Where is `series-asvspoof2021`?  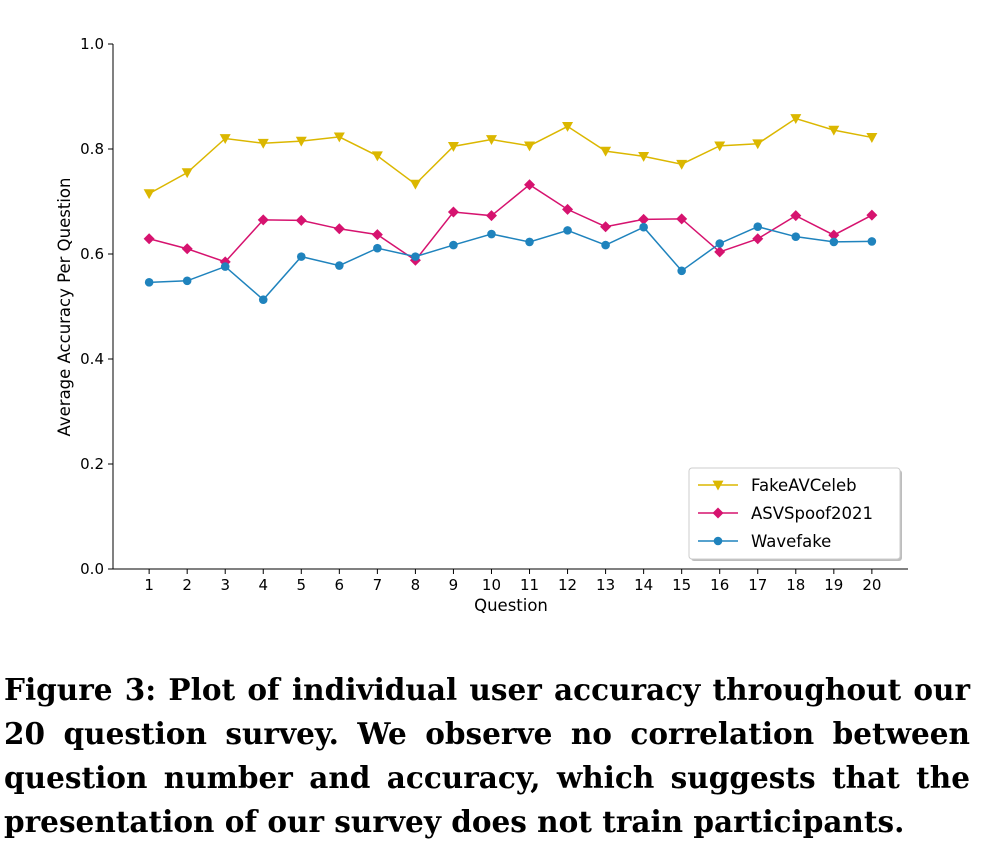
series-asvspoof2021 is located at coordinates (510, 223).